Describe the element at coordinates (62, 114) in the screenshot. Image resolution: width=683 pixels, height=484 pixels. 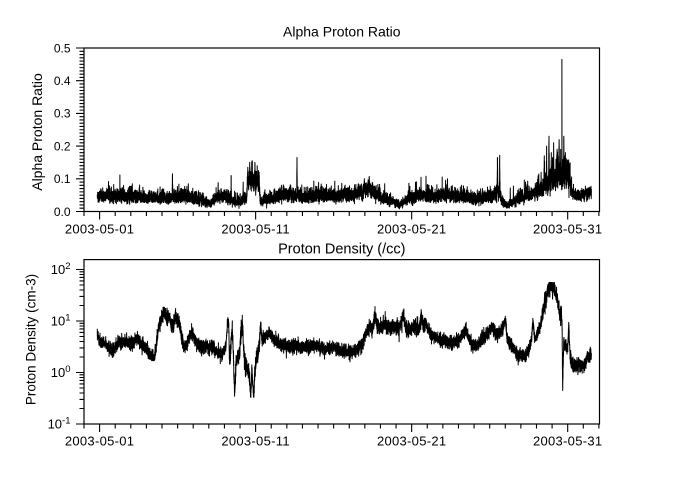
I see `svg-text: 0.3` at that location.